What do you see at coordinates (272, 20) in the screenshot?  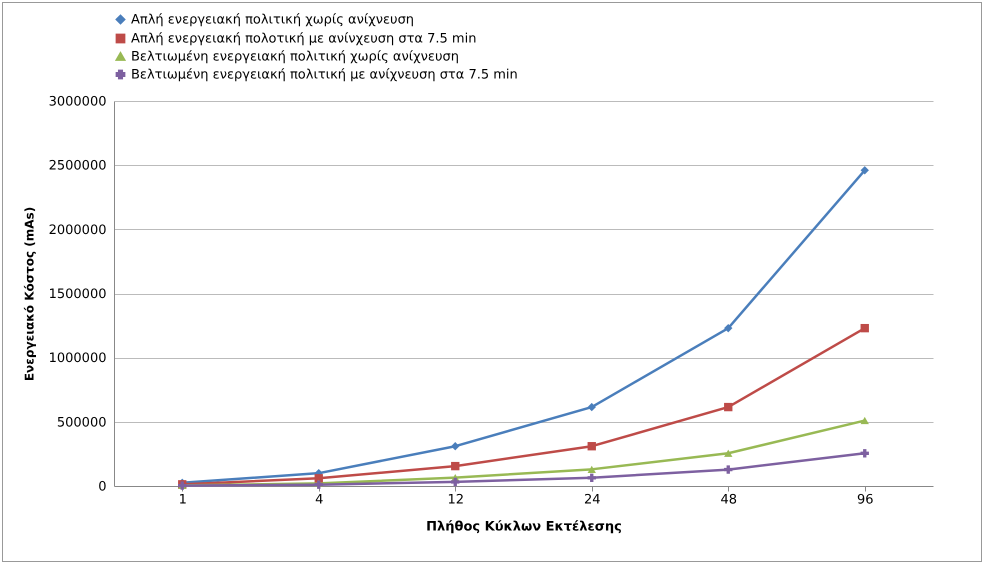 I see `legend-label: Απλή ενεργειακή πολιτική χωρίς ανίχνευση` at bounding box center [272, 20].